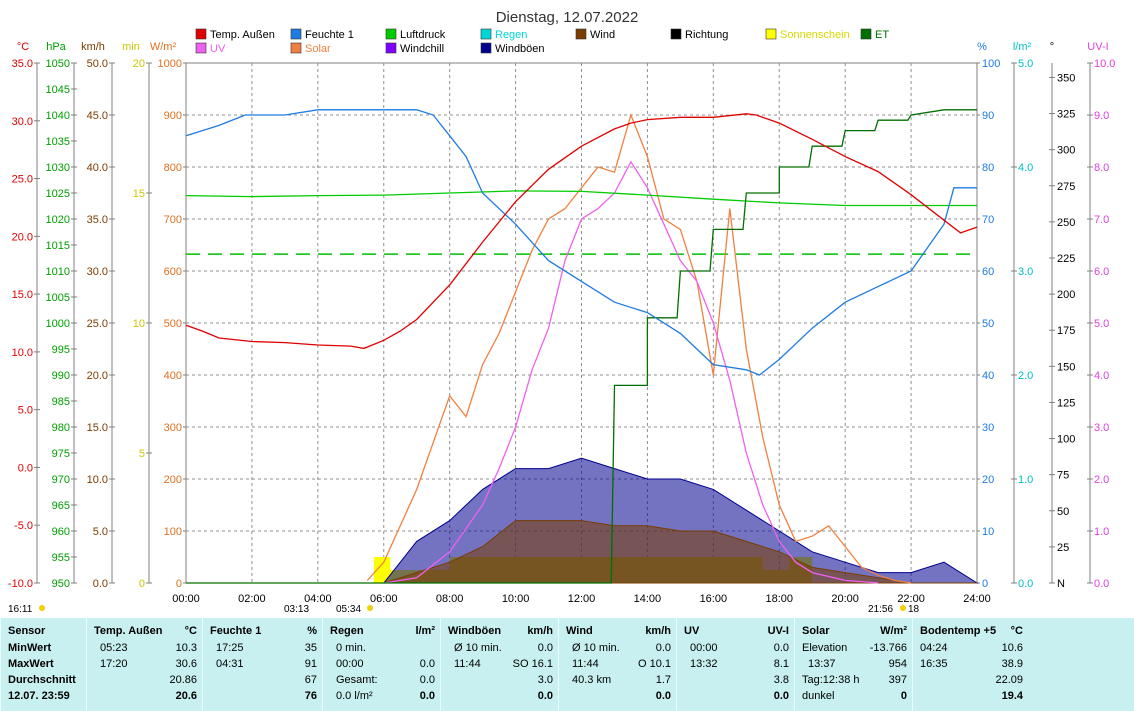 This screenshot has height=711, width=1134. I want to click on axis-tick-label: 1010, so click(58, 272).